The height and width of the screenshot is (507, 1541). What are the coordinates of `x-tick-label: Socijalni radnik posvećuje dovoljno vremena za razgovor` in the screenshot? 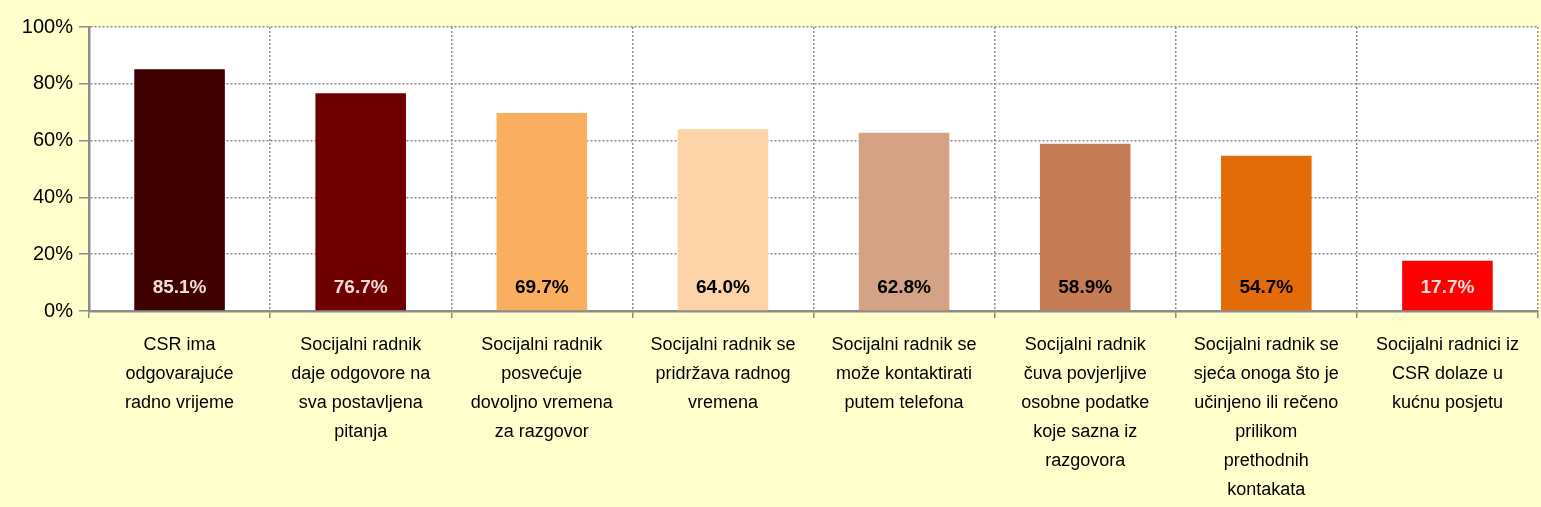 It's located at (542, 387).